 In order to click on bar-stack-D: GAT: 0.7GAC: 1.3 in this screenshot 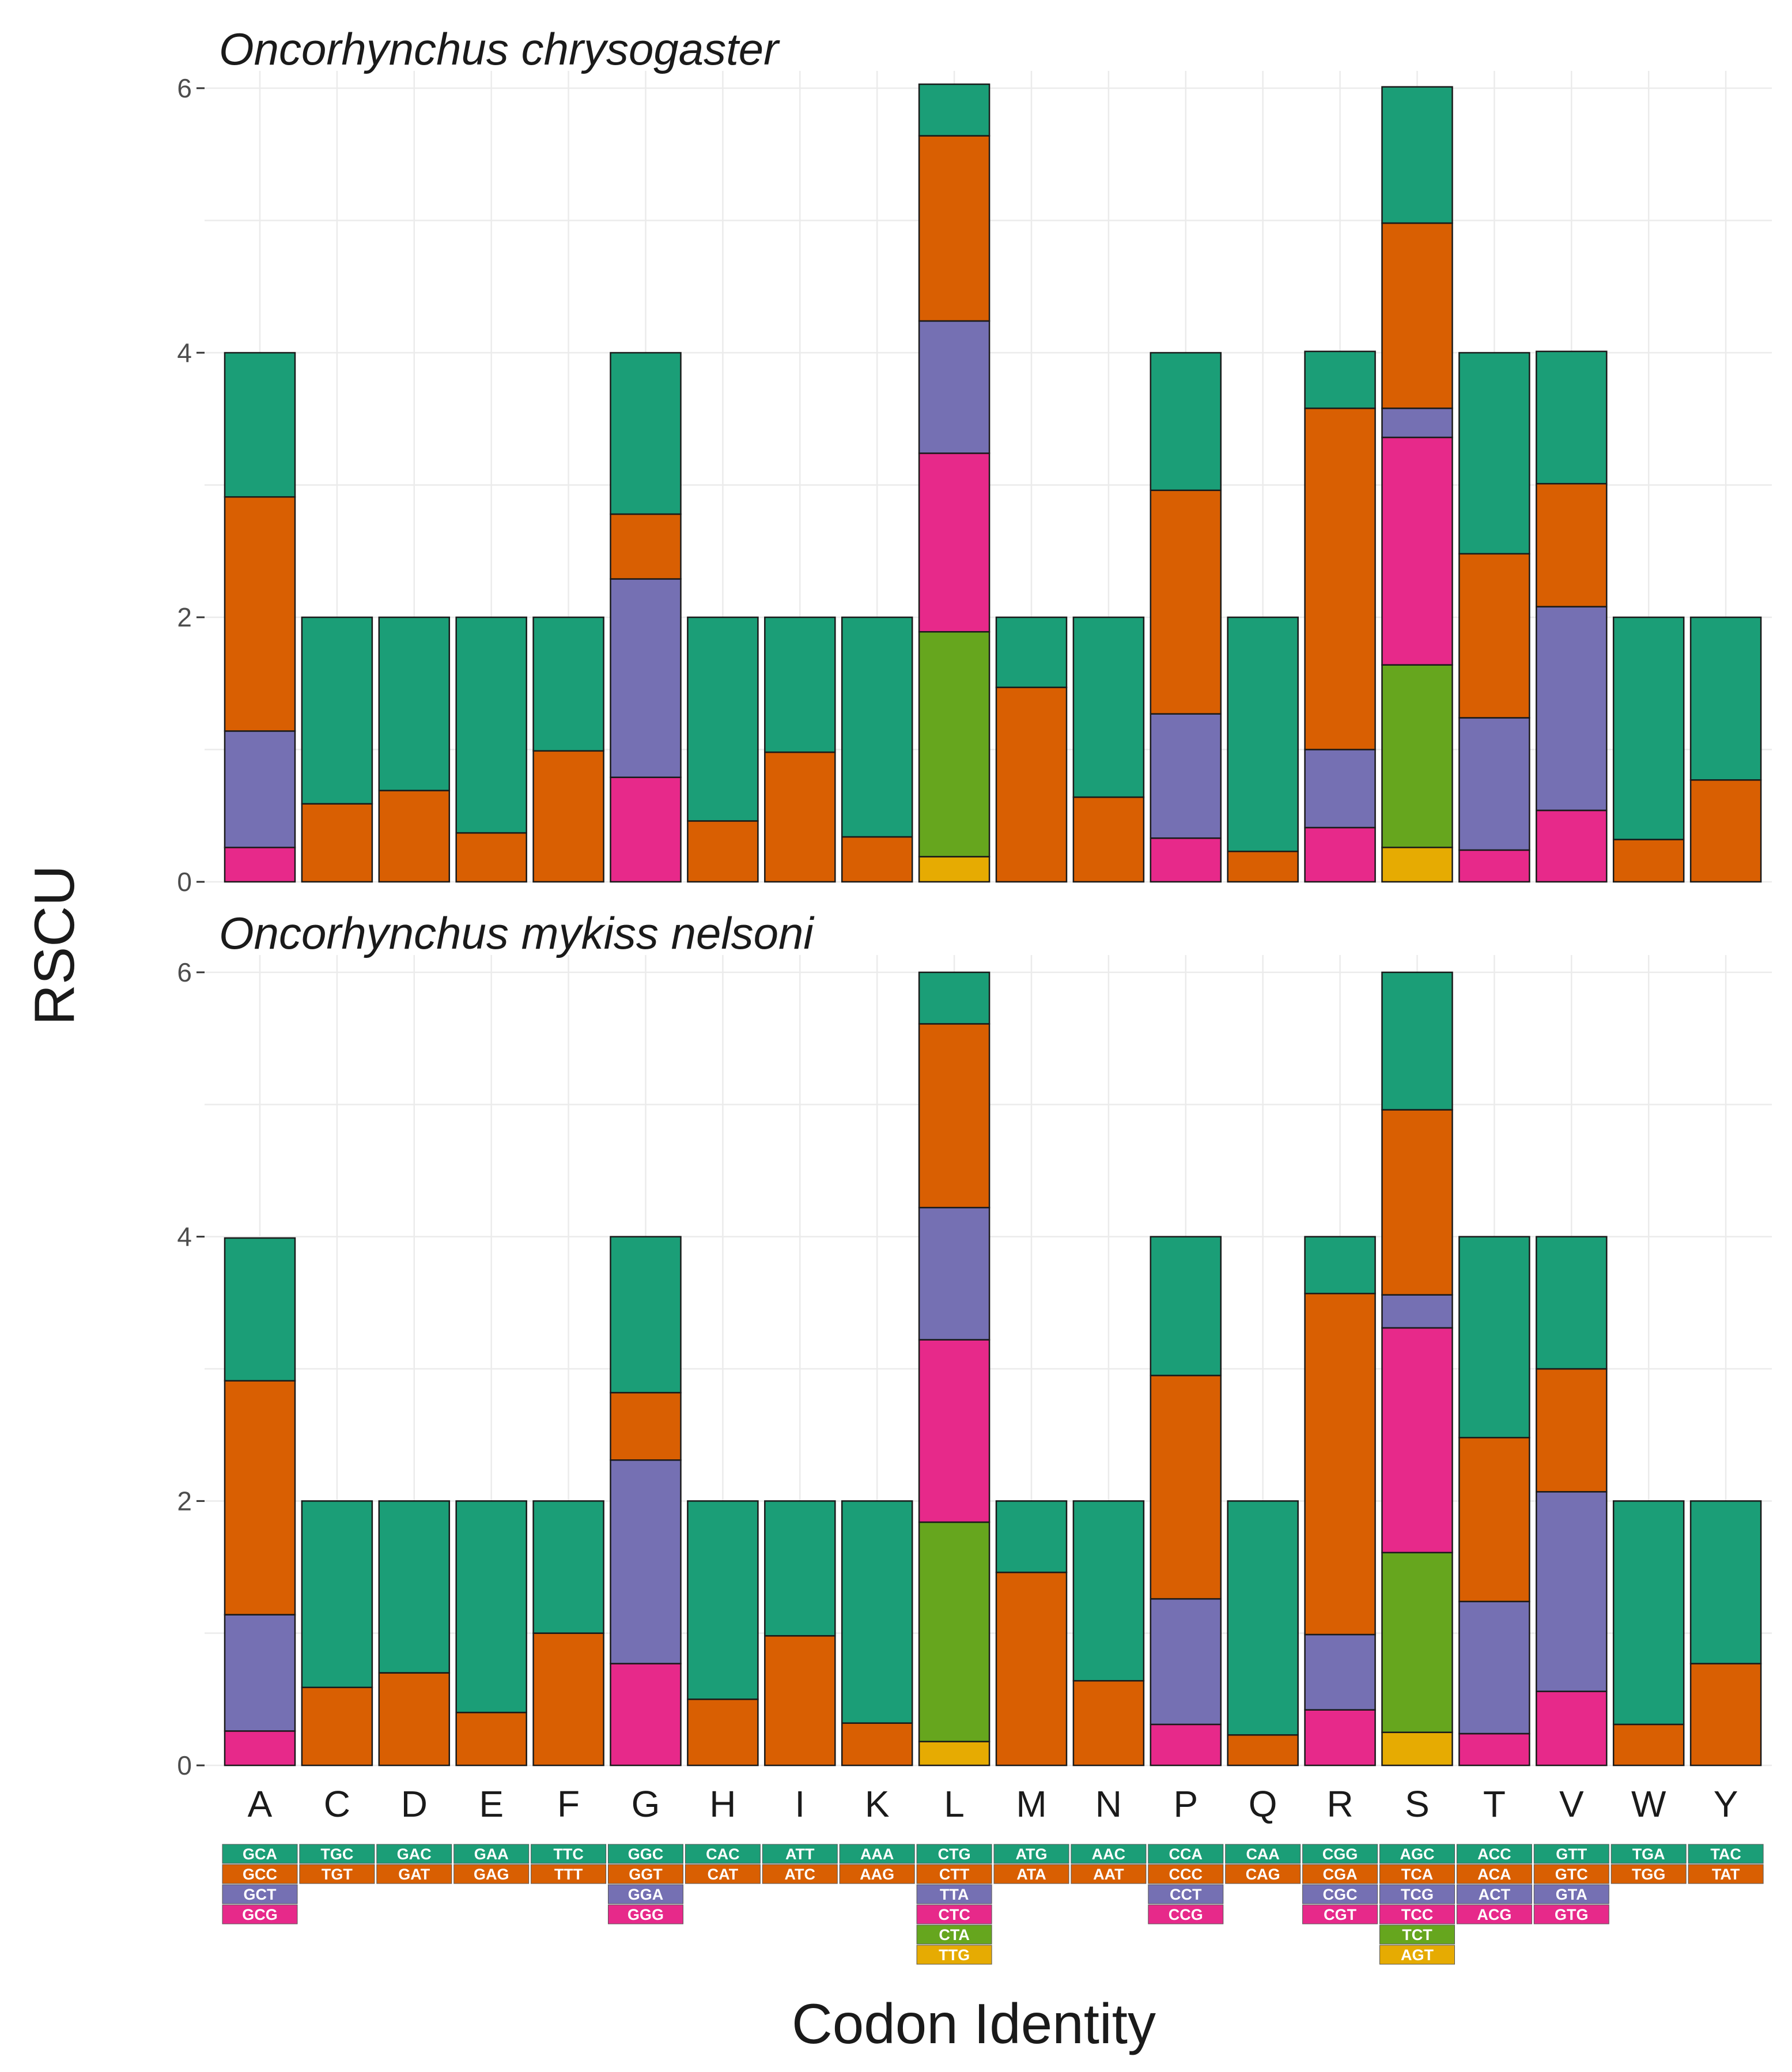, I will do `click(414, 1633)`.